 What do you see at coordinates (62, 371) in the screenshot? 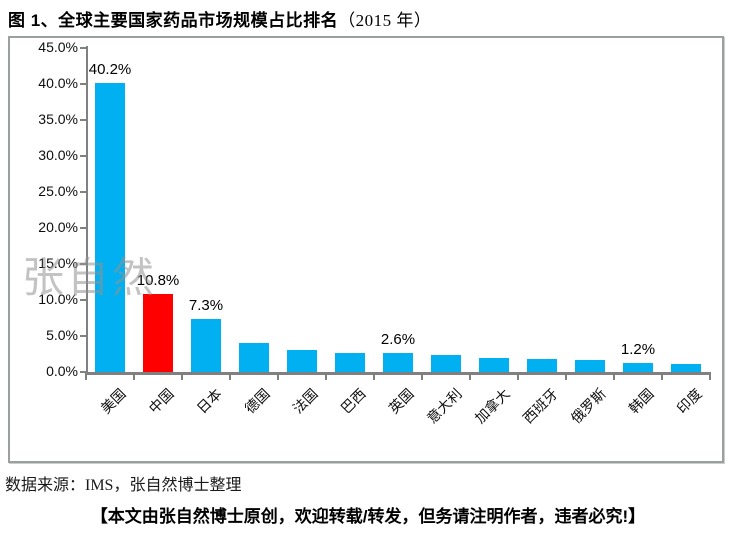
I see `y-axis-label: 0.0%` at bounding box center [62, 371].